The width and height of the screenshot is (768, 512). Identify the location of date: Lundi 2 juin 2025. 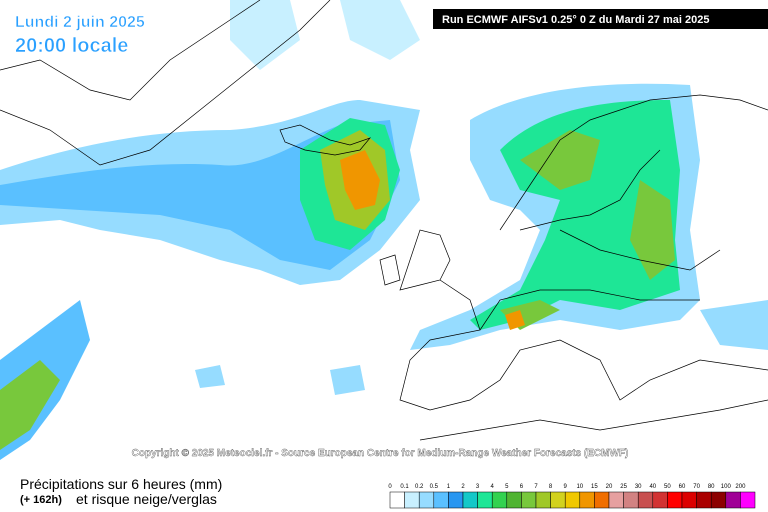
(80, 22).